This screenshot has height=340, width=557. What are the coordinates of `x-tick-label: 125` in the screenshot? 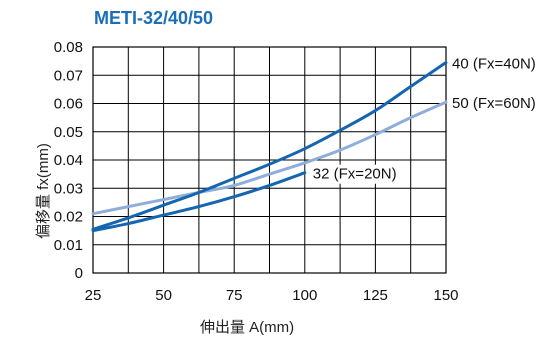 It's located at (375, 295).